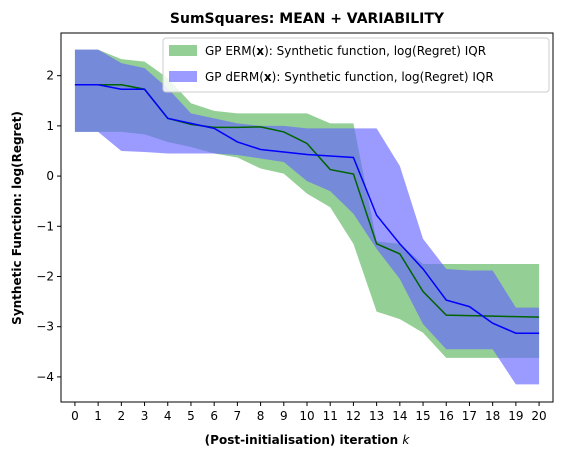  Describe the element at coordinates (98, 416) in the screenshot. I see `x-tick-label: 1` at that location.